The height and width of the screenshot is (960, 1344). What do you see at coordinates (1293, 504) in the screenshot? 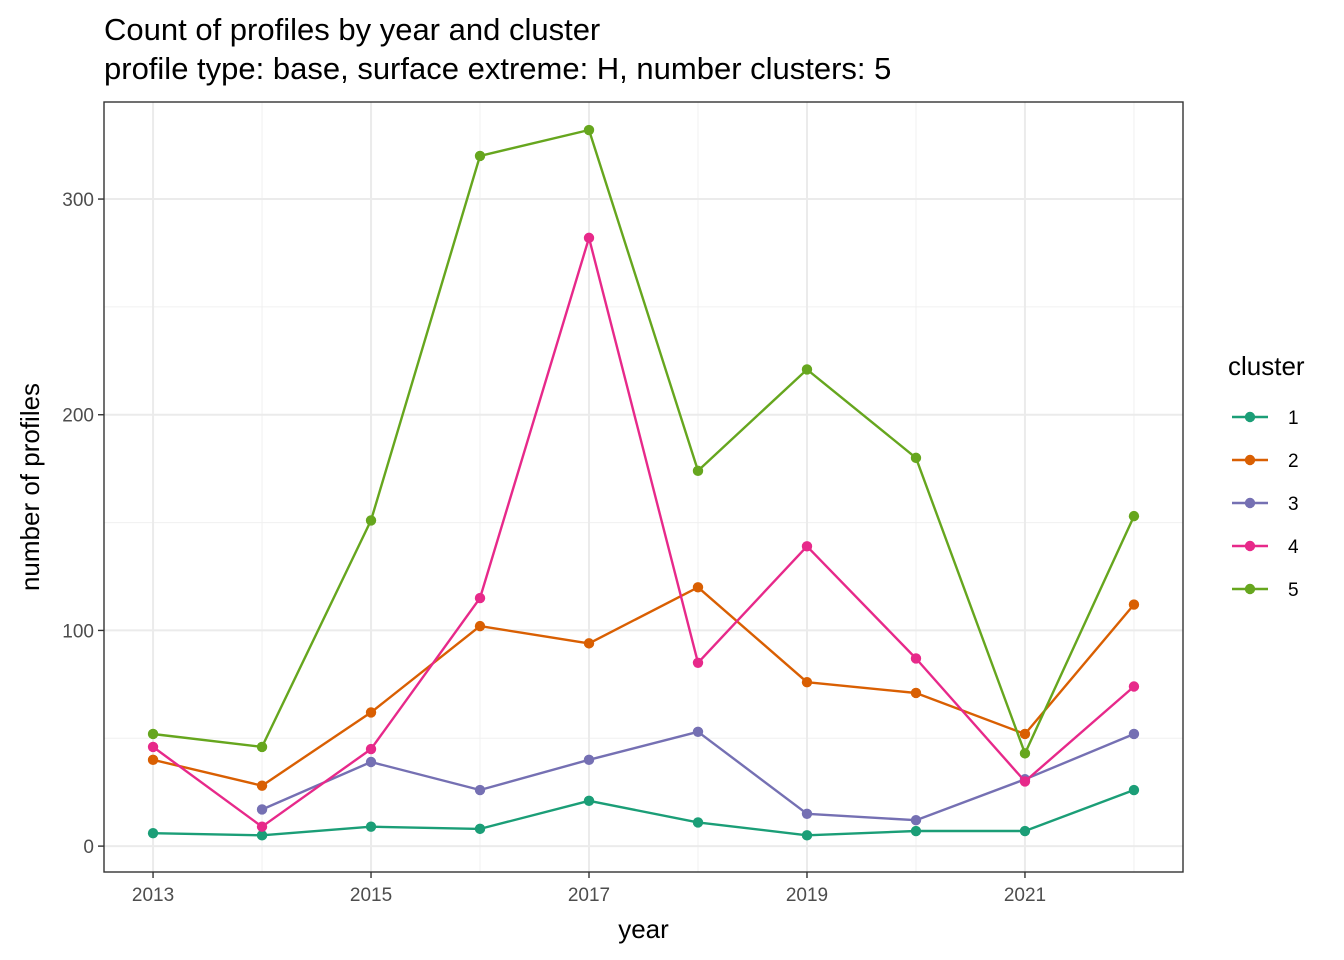
I see `legend-label: 3` at bounding box center [1293, 504].